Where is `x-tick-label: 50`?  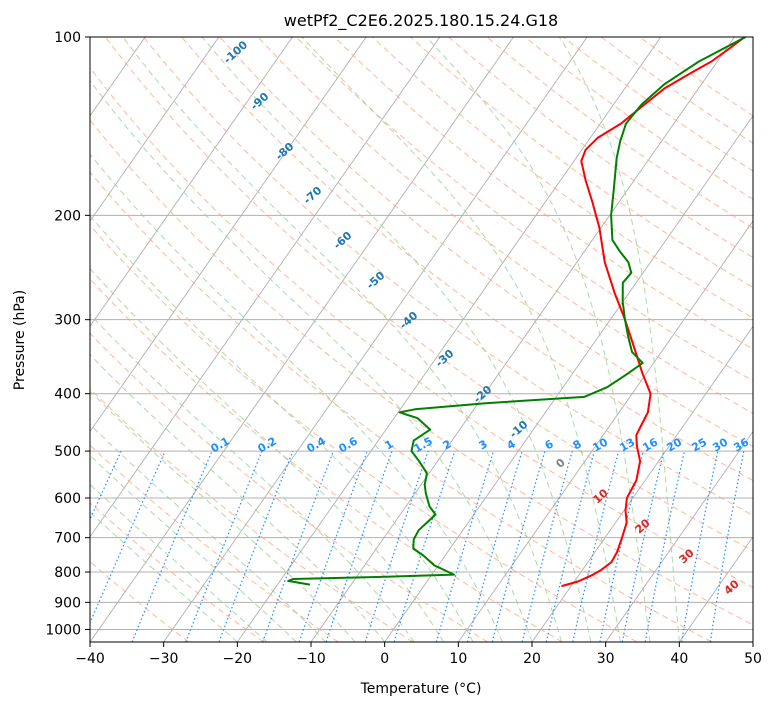 x-tick-label: 50 is located at coordinates (753, 659).